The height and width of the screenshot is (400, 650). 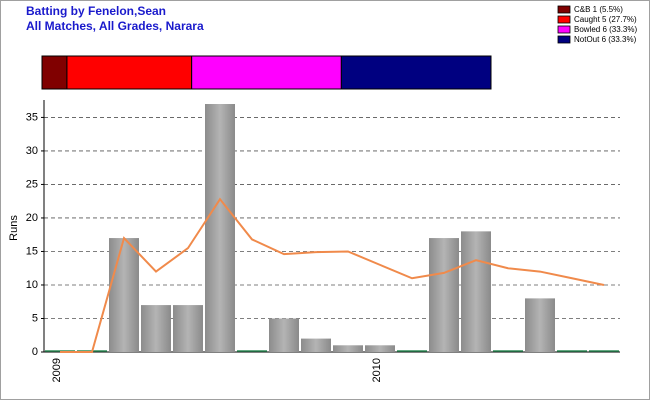 What do you see at coordinates (57, 370) in the screenshot?
I see `x-tick-label: 2009` at bounding box center [57, 370].